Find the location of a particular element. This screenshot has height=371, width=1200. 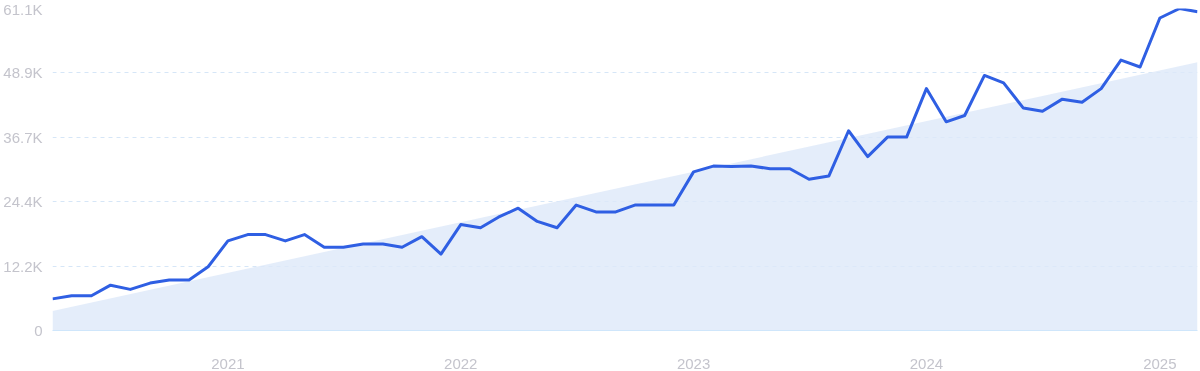

y-tick-label: 0 is located at coordinates (38, 330).